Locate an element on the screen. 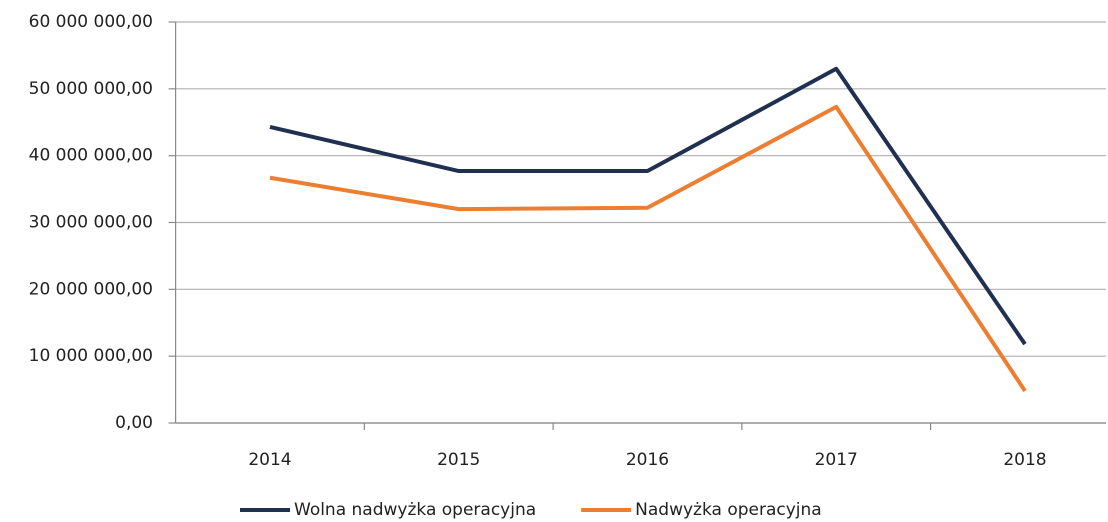  y-tick-label: 30 000 000,00 is located at coordinates (91, 223).